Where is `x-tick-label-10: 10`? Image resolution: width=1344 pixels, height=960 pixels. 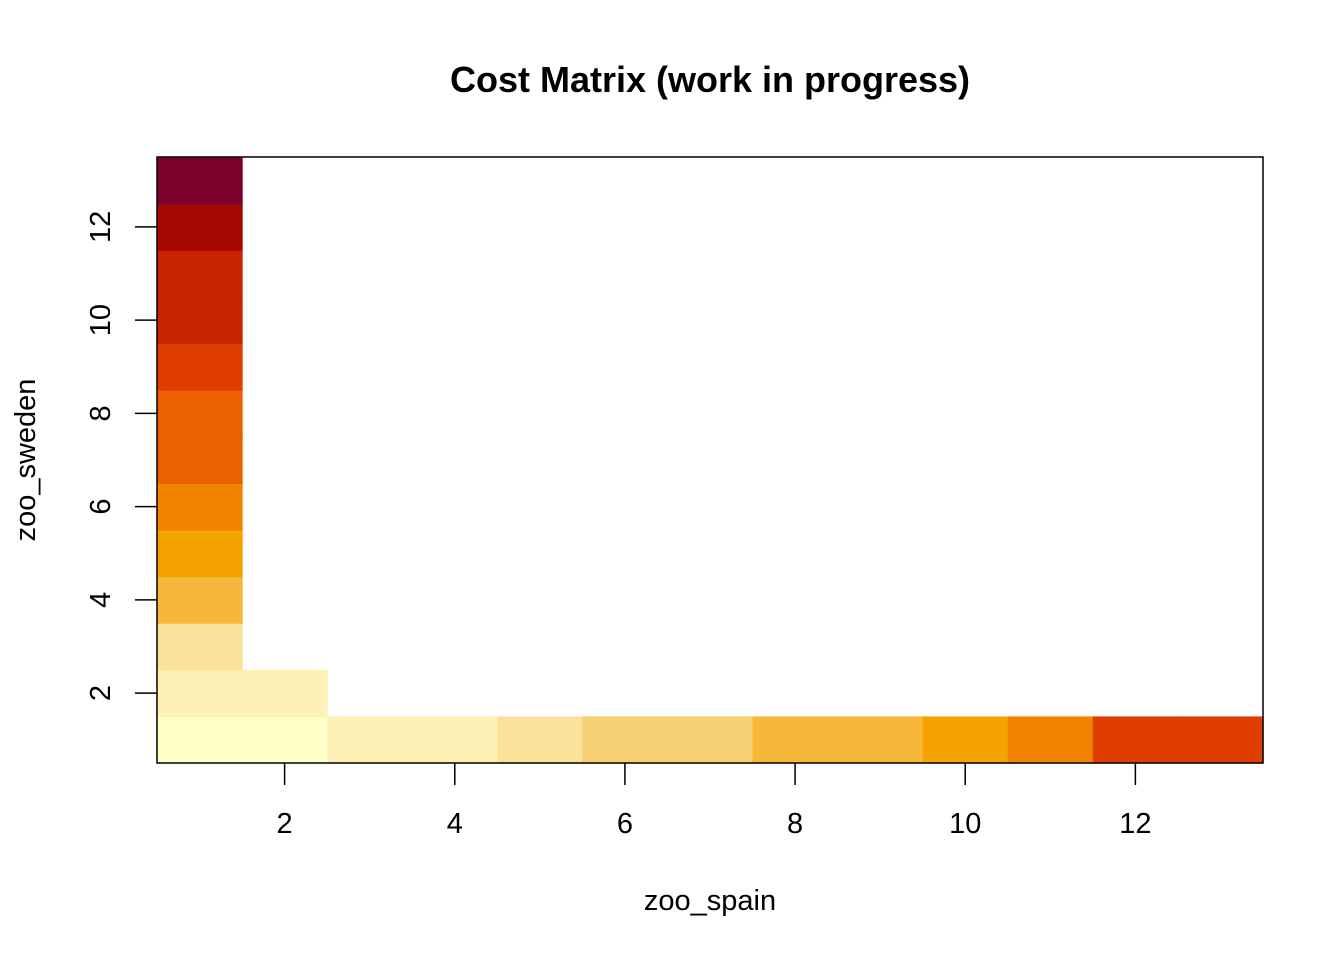 x-tick-label-10: 10 is located at coordinates (965, 824).